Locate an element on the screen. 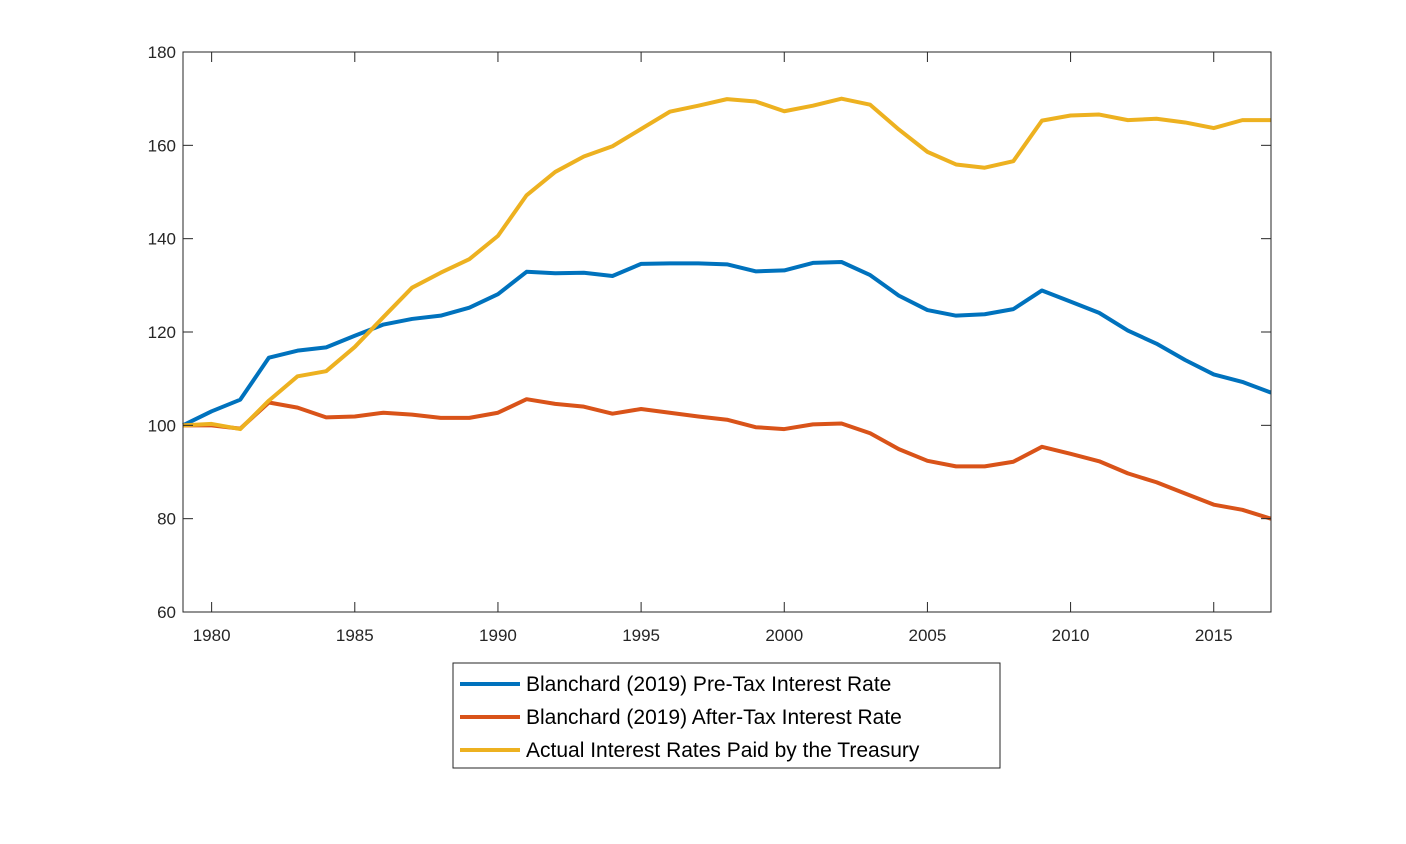  x-tick-label: 1980 is located at coordinates (212, 635).